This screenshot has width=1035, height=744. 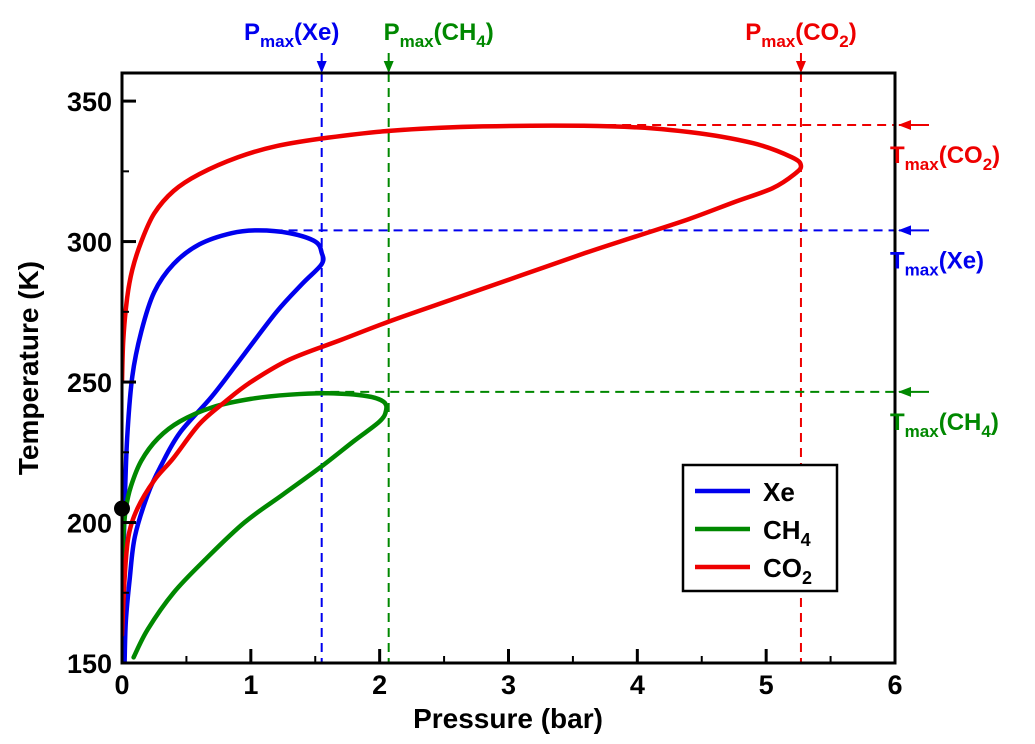 I want to click on tmax-label: Tmax(Xe), so click(x=937, y=263).